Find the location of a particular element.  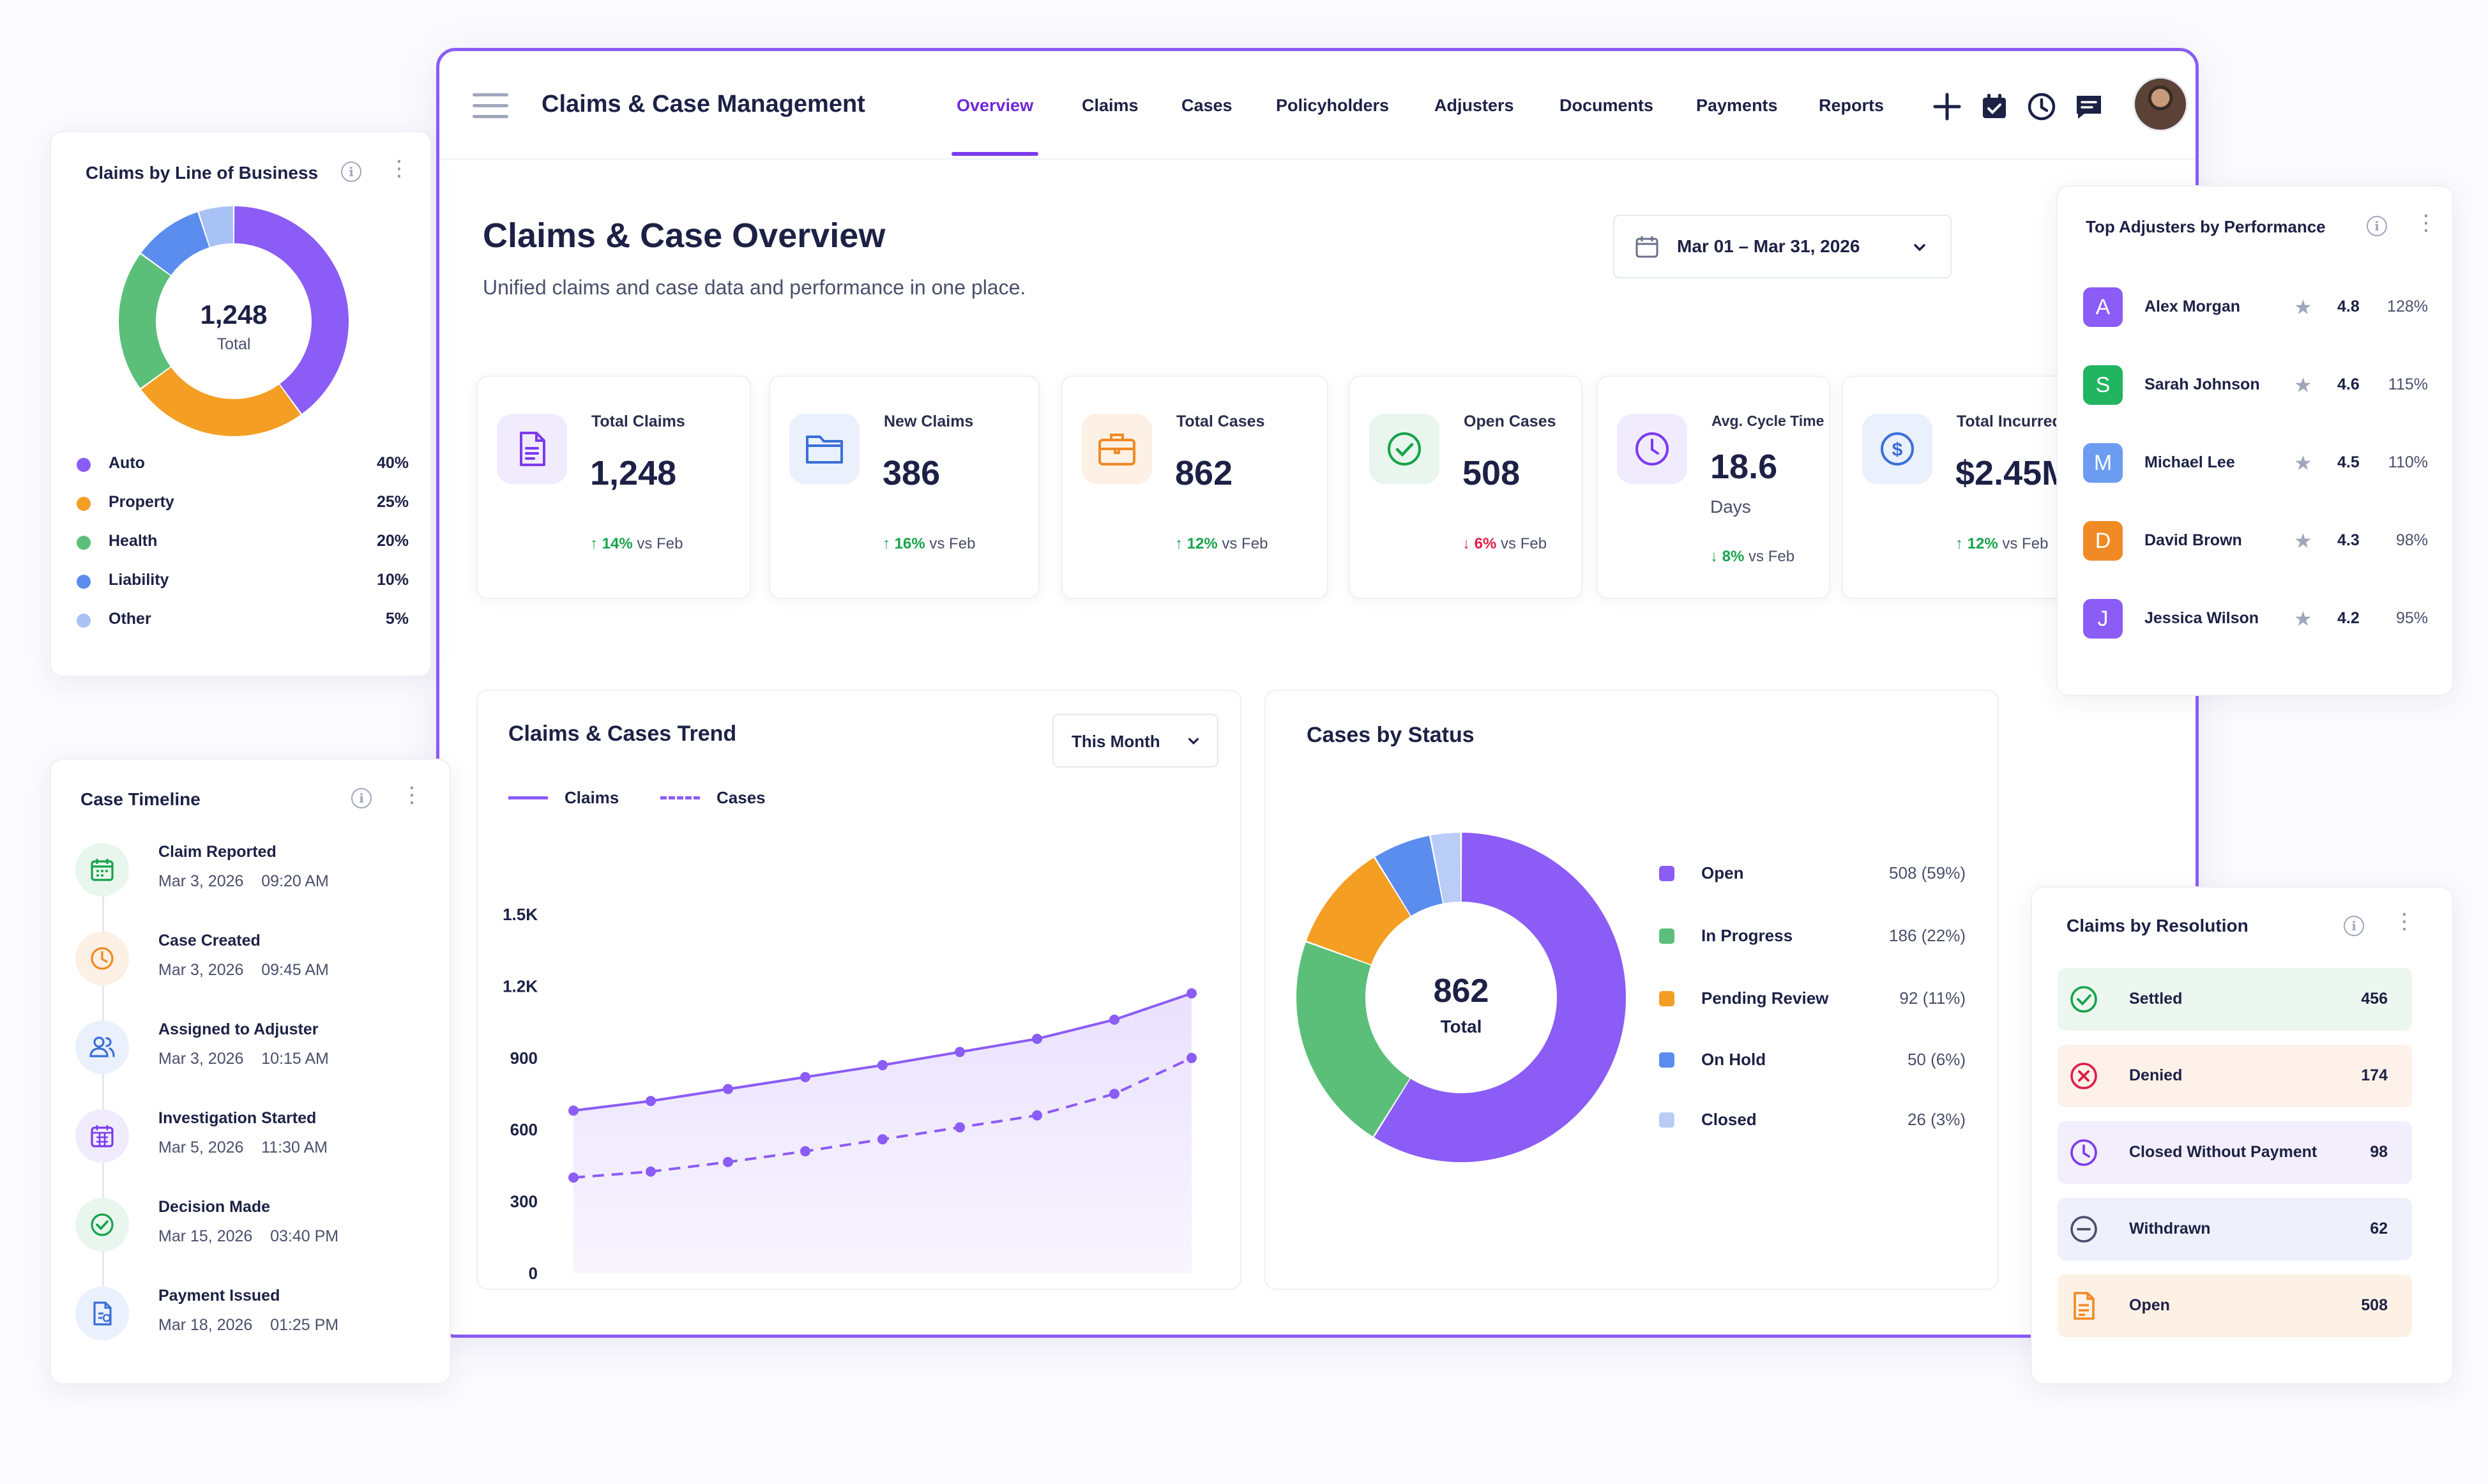

kpi-total-claims: Total Claims 1,248 ↑ 14% vs Feb is located at coordinates (613, 487).